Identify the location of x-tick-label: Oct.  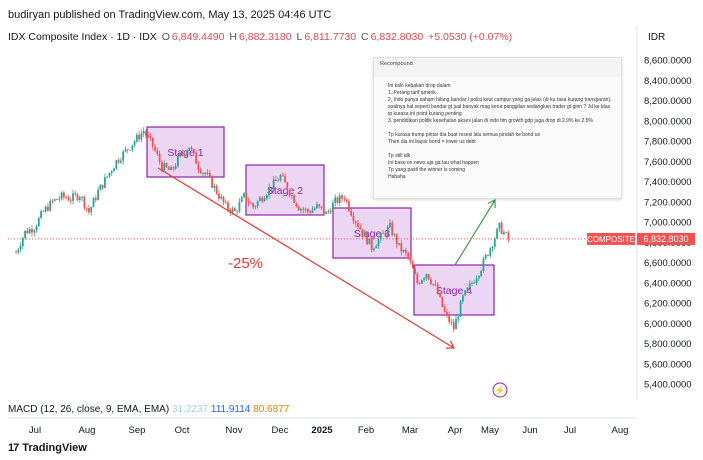
(182, 430).